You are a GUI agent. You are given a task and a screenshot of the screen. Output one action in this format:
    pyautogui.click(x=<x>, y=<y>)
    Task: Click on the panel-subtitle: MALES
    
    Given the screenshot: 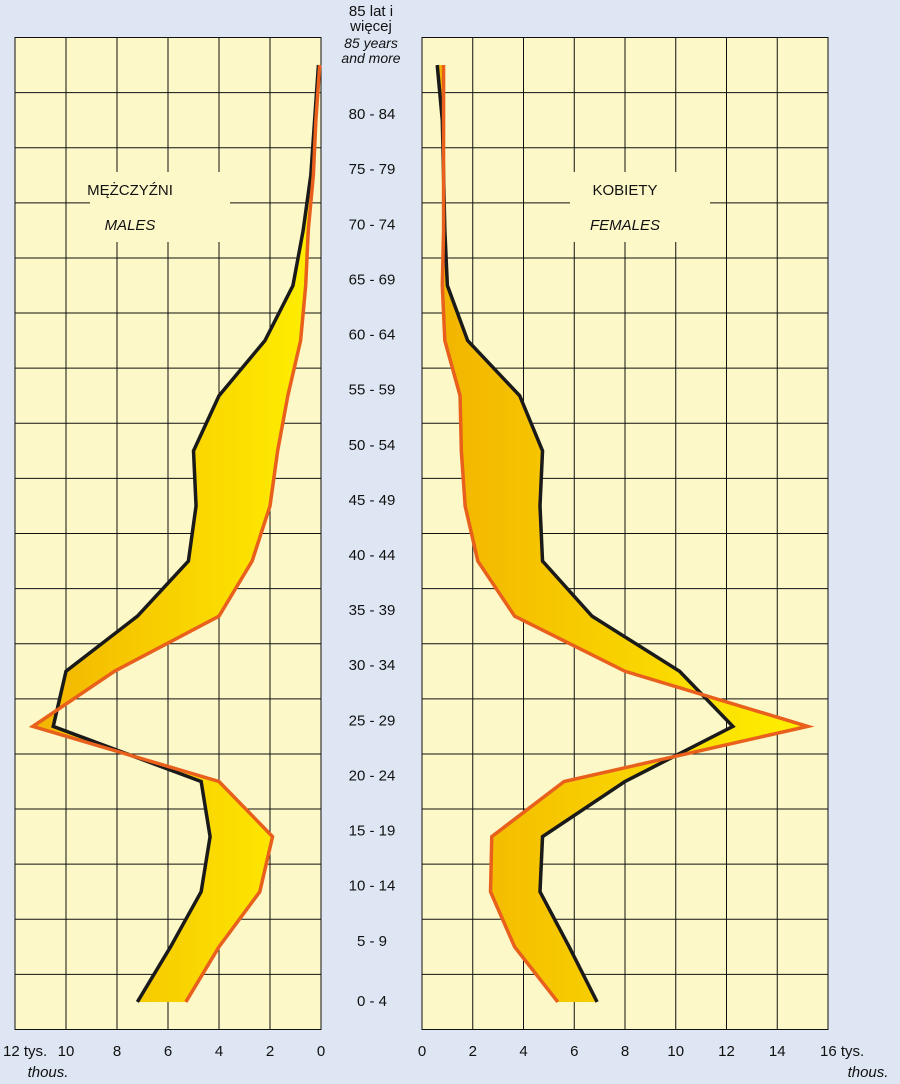 What is the action you would take?
    pyautogui.click(x=130, y=225)
    